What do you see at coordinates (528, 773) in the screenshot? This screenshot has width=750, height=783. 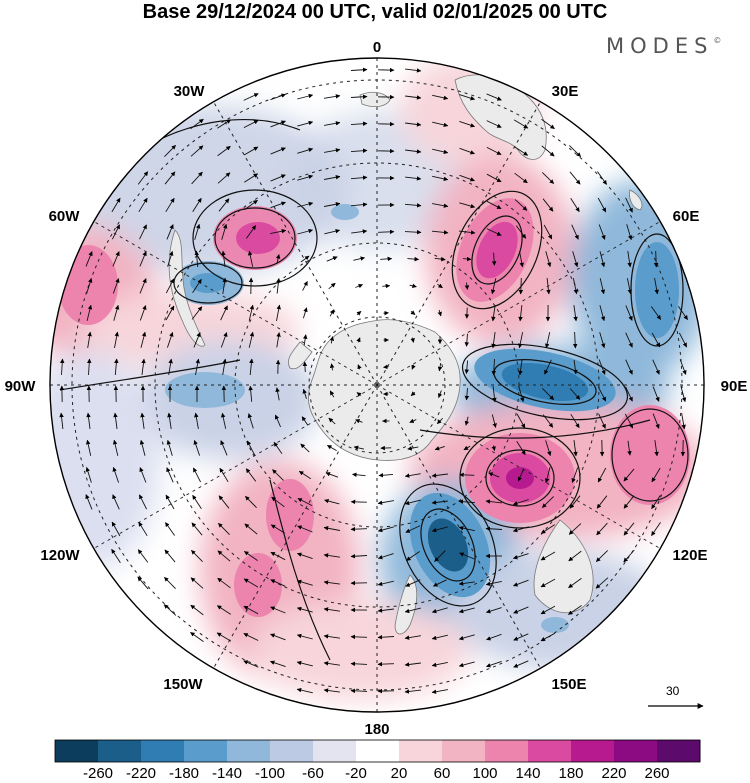 I see `colorbar-label: 140` at bounding box center [528, 773].